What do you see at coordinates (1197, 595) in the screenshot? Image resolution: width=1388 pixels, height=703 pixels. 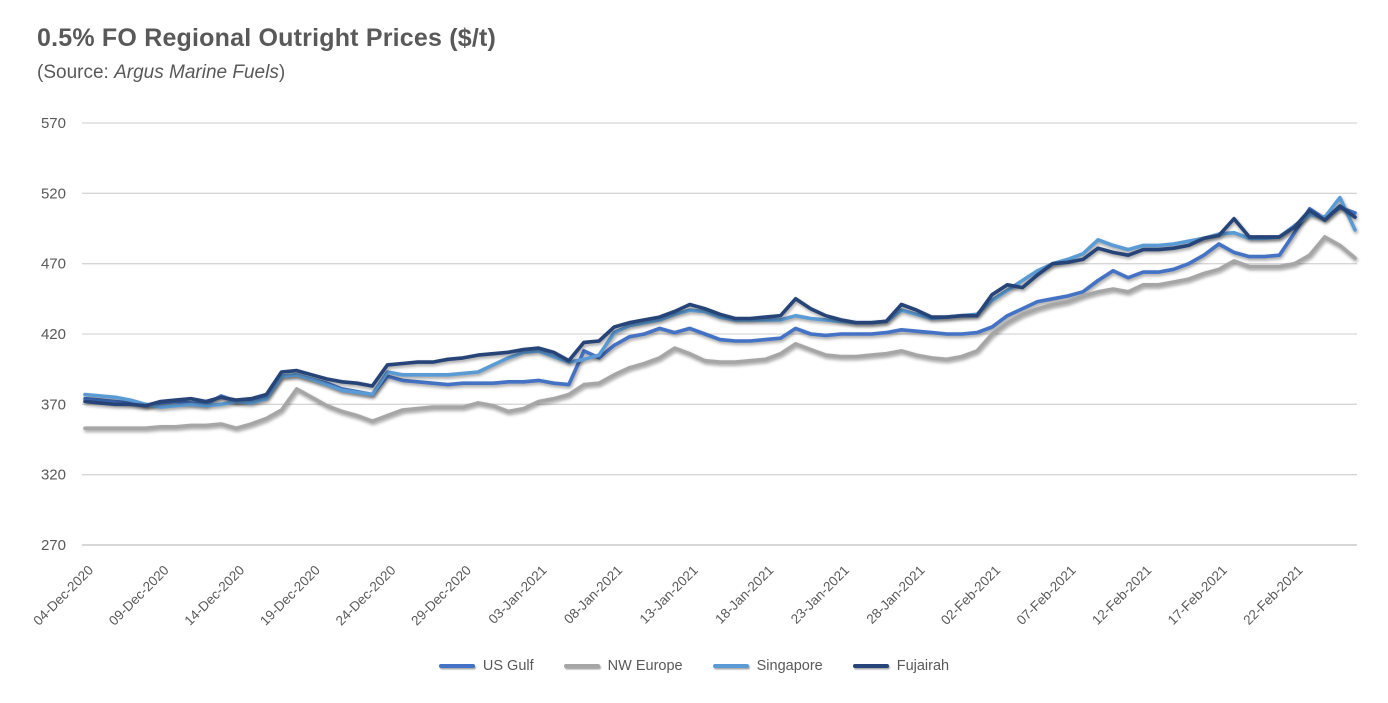 I see `x-tick-label-15: 17-Feb-2021` at bounding box center [1197, 595].